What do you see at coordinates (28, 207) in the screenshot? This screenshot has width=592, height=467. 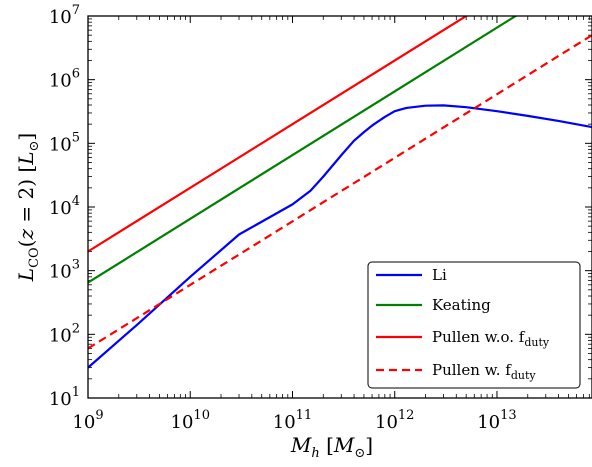 I see `y-axis-label: LCO(z = 2) [L⊙]` at bounding box center [28, 207].